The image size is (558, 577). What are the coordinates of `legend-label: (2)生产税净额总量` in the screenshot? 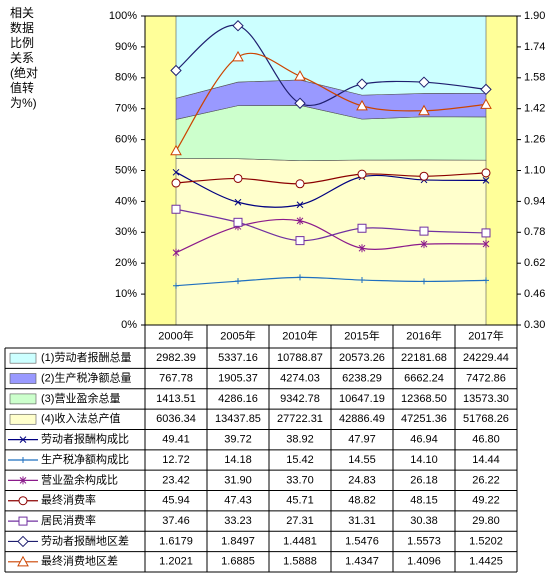 It's located at (86, 377).